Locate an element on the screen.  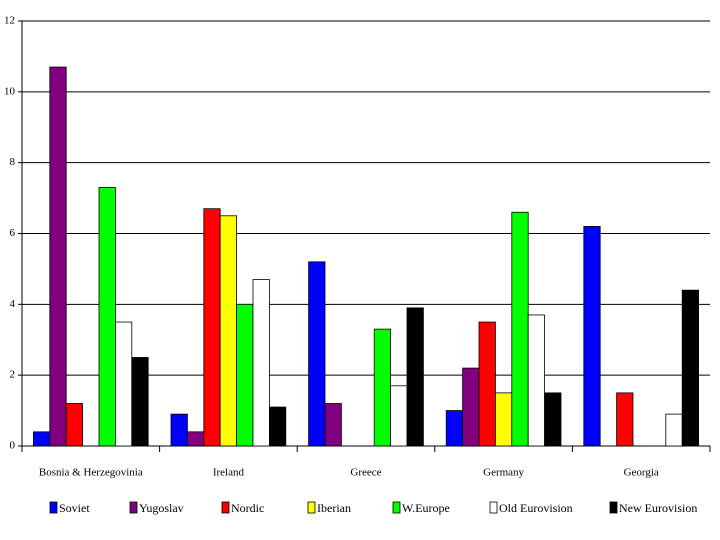
legend-label: New Eurovision is located at coordinates (658, 508).